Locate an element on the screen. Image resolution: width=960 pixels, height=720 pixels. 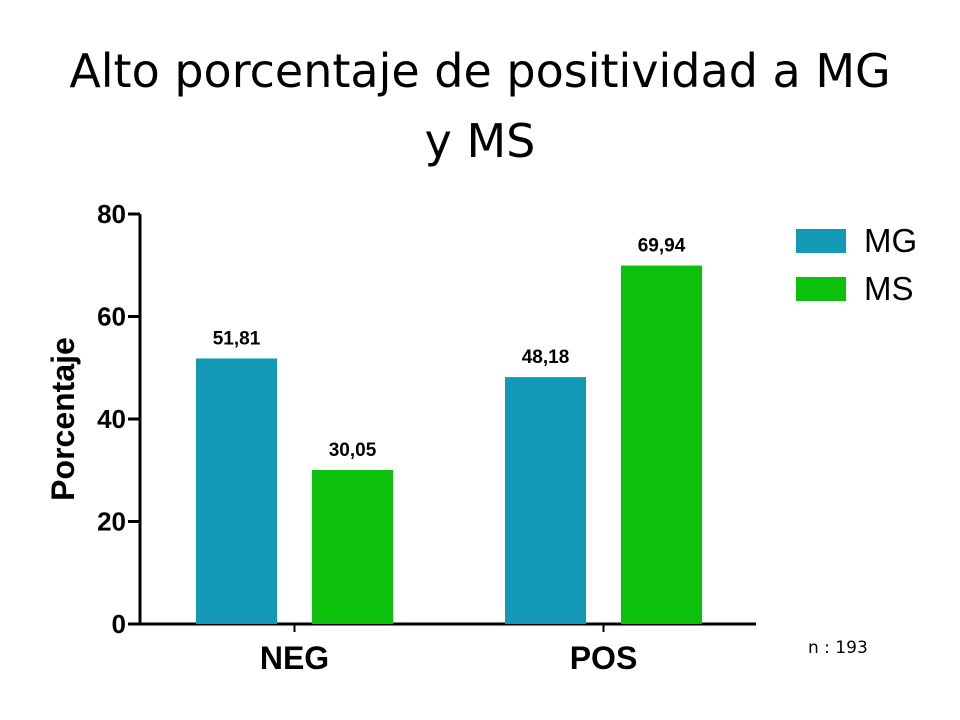
y-tick-label: 0 is located at coordinates (119, 624).